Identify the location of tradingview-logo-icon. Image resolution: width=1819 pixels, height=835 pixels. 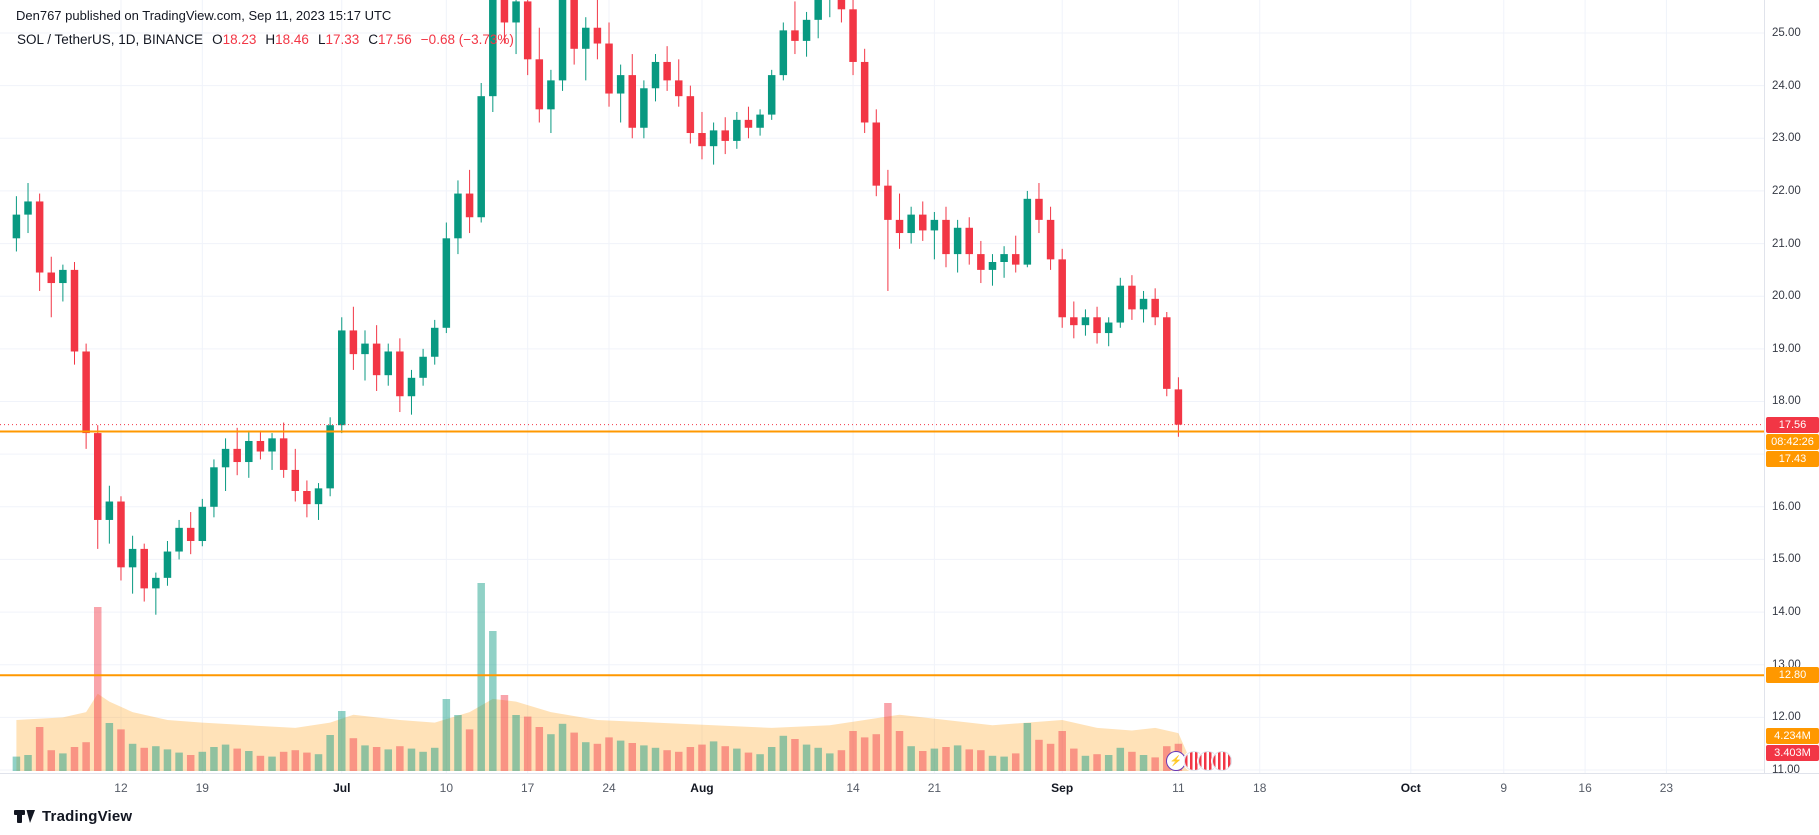
(24, 816).